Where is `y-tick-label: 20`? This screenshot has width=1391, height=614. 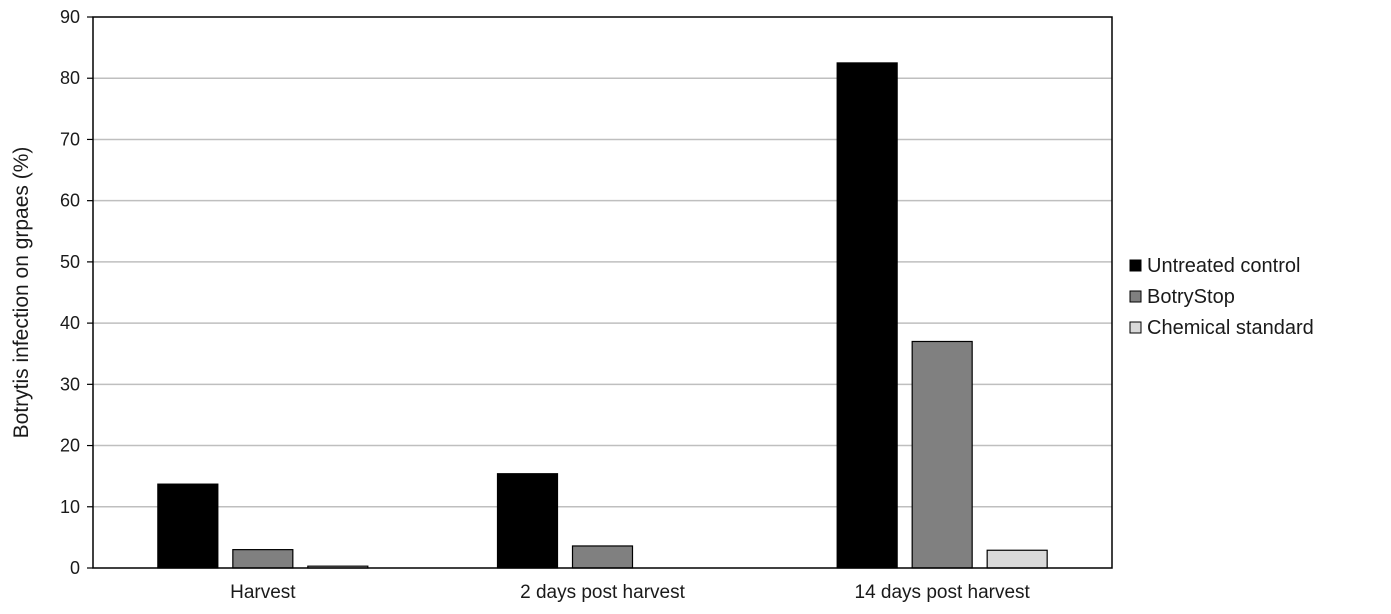
y-tick-label: 20 is located at coordinates (70, 446).